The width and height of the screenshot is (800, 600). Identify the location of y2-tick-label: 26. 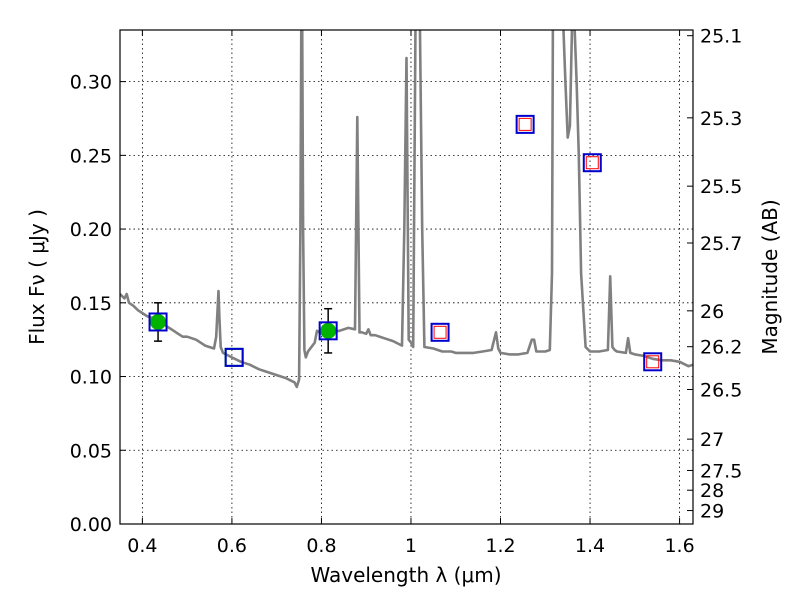
(712, 312).